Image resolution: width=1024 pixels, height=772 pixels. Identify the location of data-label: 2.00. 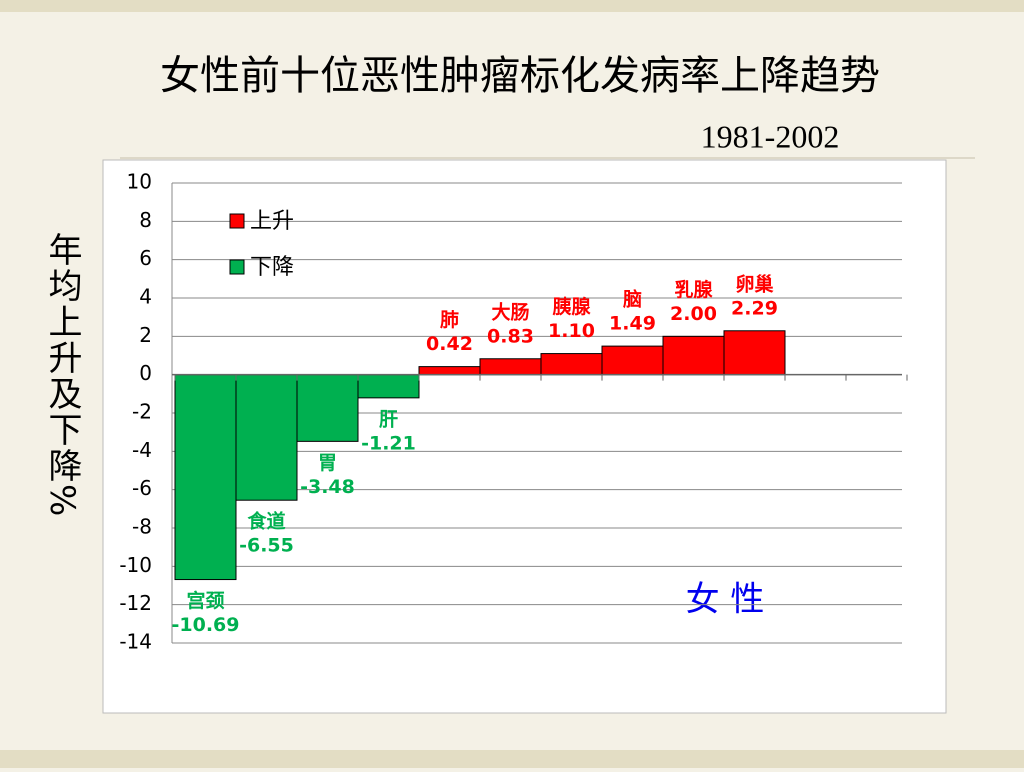
(693, 314).